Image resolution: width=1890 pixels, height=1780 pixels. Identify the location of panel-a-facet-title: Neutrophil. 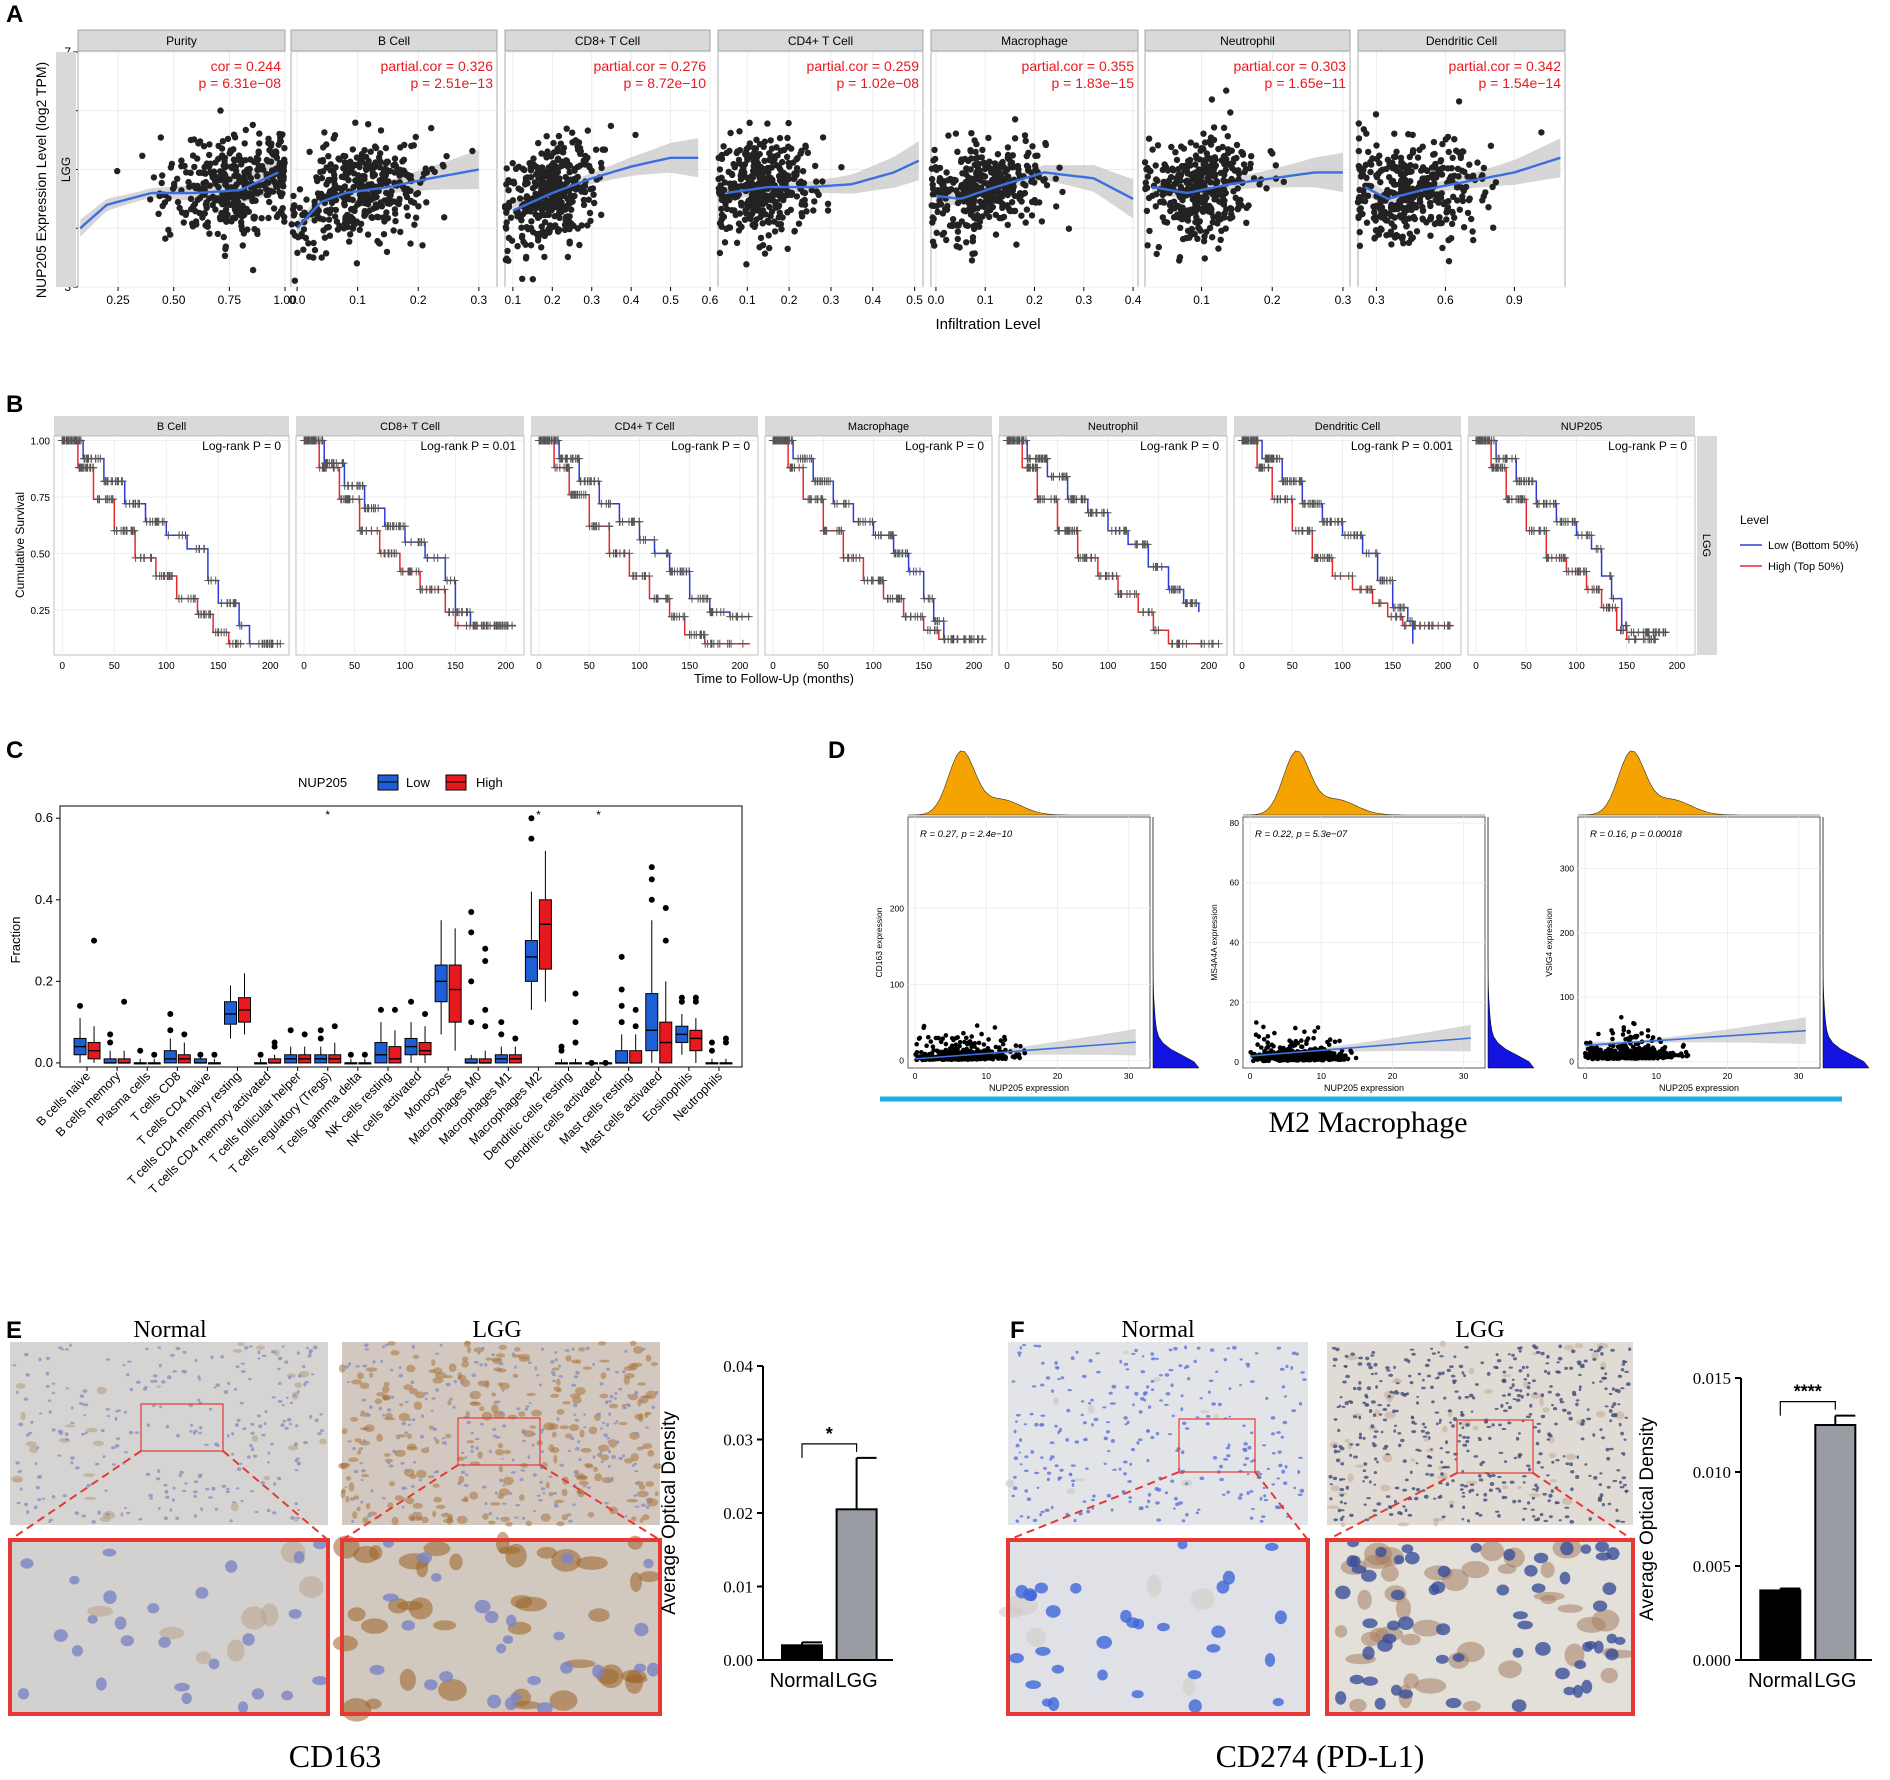
(1247, 41).